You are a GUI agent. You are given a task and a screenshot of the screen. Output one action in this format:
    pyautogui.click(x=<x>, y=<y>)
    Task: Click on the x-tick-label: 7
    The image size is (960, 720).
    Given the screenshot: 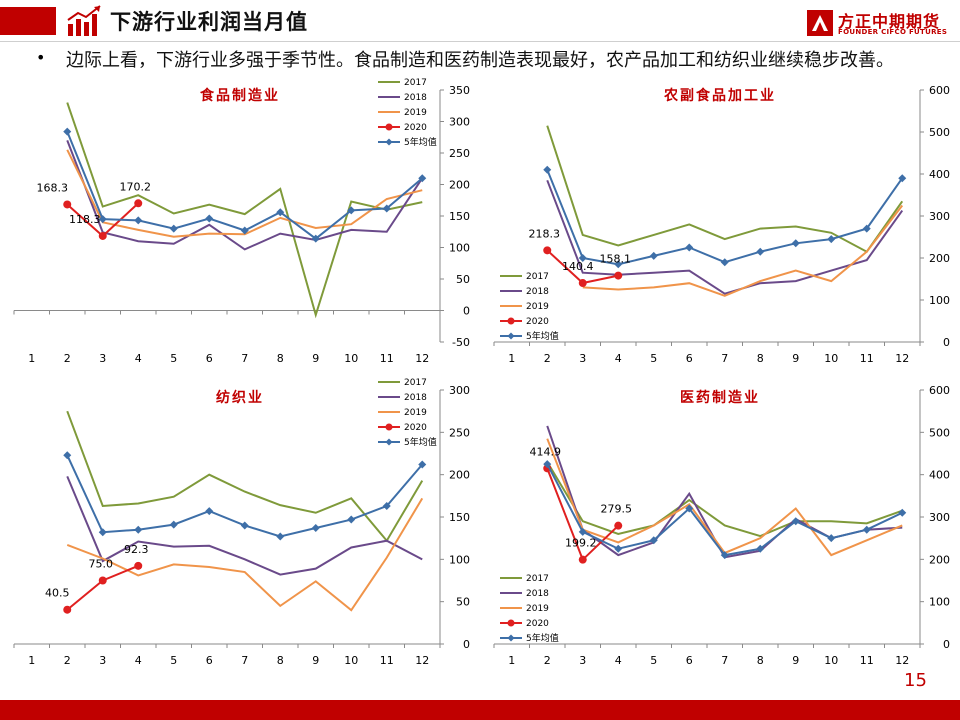 What is the action you would take?
    pyautogui.click(x=724, y=660)
    